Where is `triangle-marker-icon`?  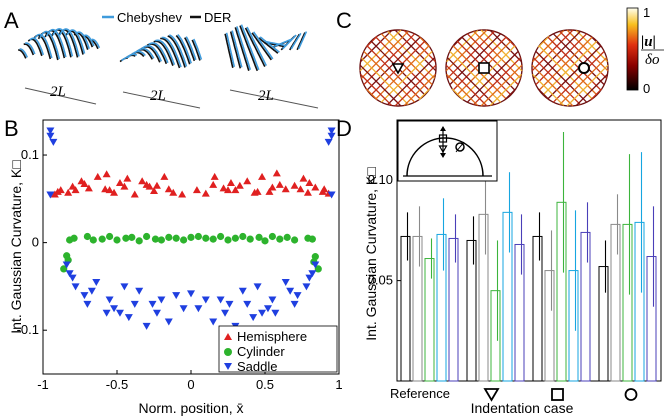 triangle-marker-icon is located at coordinates (398, 69).